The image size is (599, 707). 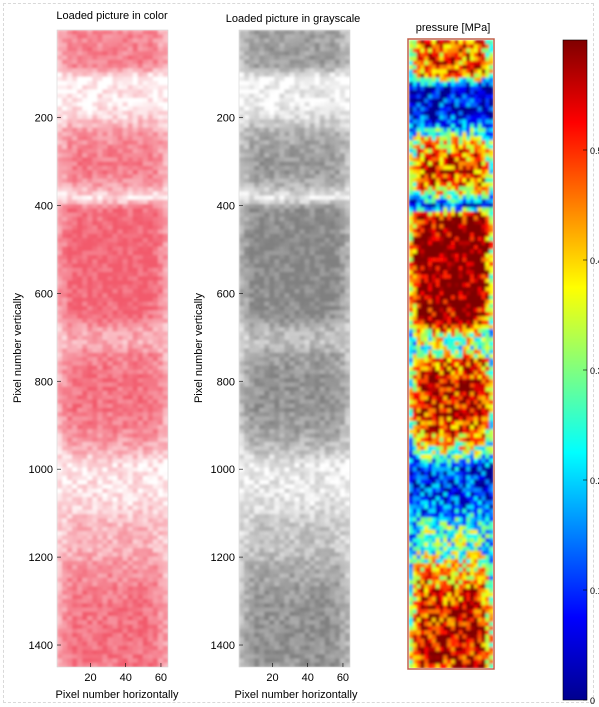 What do you see at coordinates (296, 695) in the screenshot?
I see `grayscale-picture-xlabel: Pixel number horizontally` at bounding box center [296, 695].